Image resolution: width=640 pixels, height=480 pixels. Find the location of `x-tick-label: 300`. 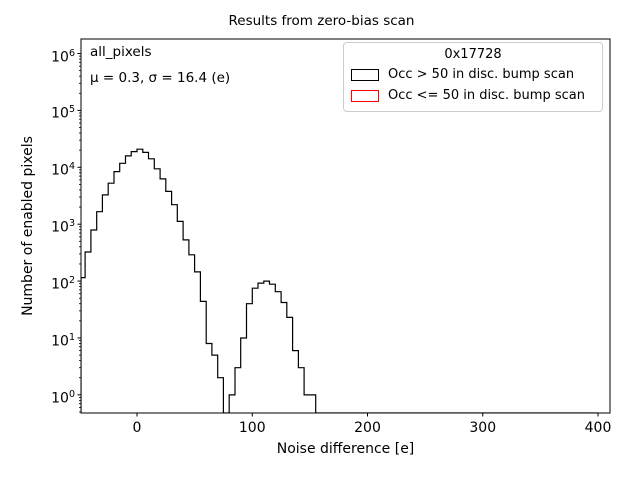

x-tick-label: 300 is located at coordinates (483, 428).